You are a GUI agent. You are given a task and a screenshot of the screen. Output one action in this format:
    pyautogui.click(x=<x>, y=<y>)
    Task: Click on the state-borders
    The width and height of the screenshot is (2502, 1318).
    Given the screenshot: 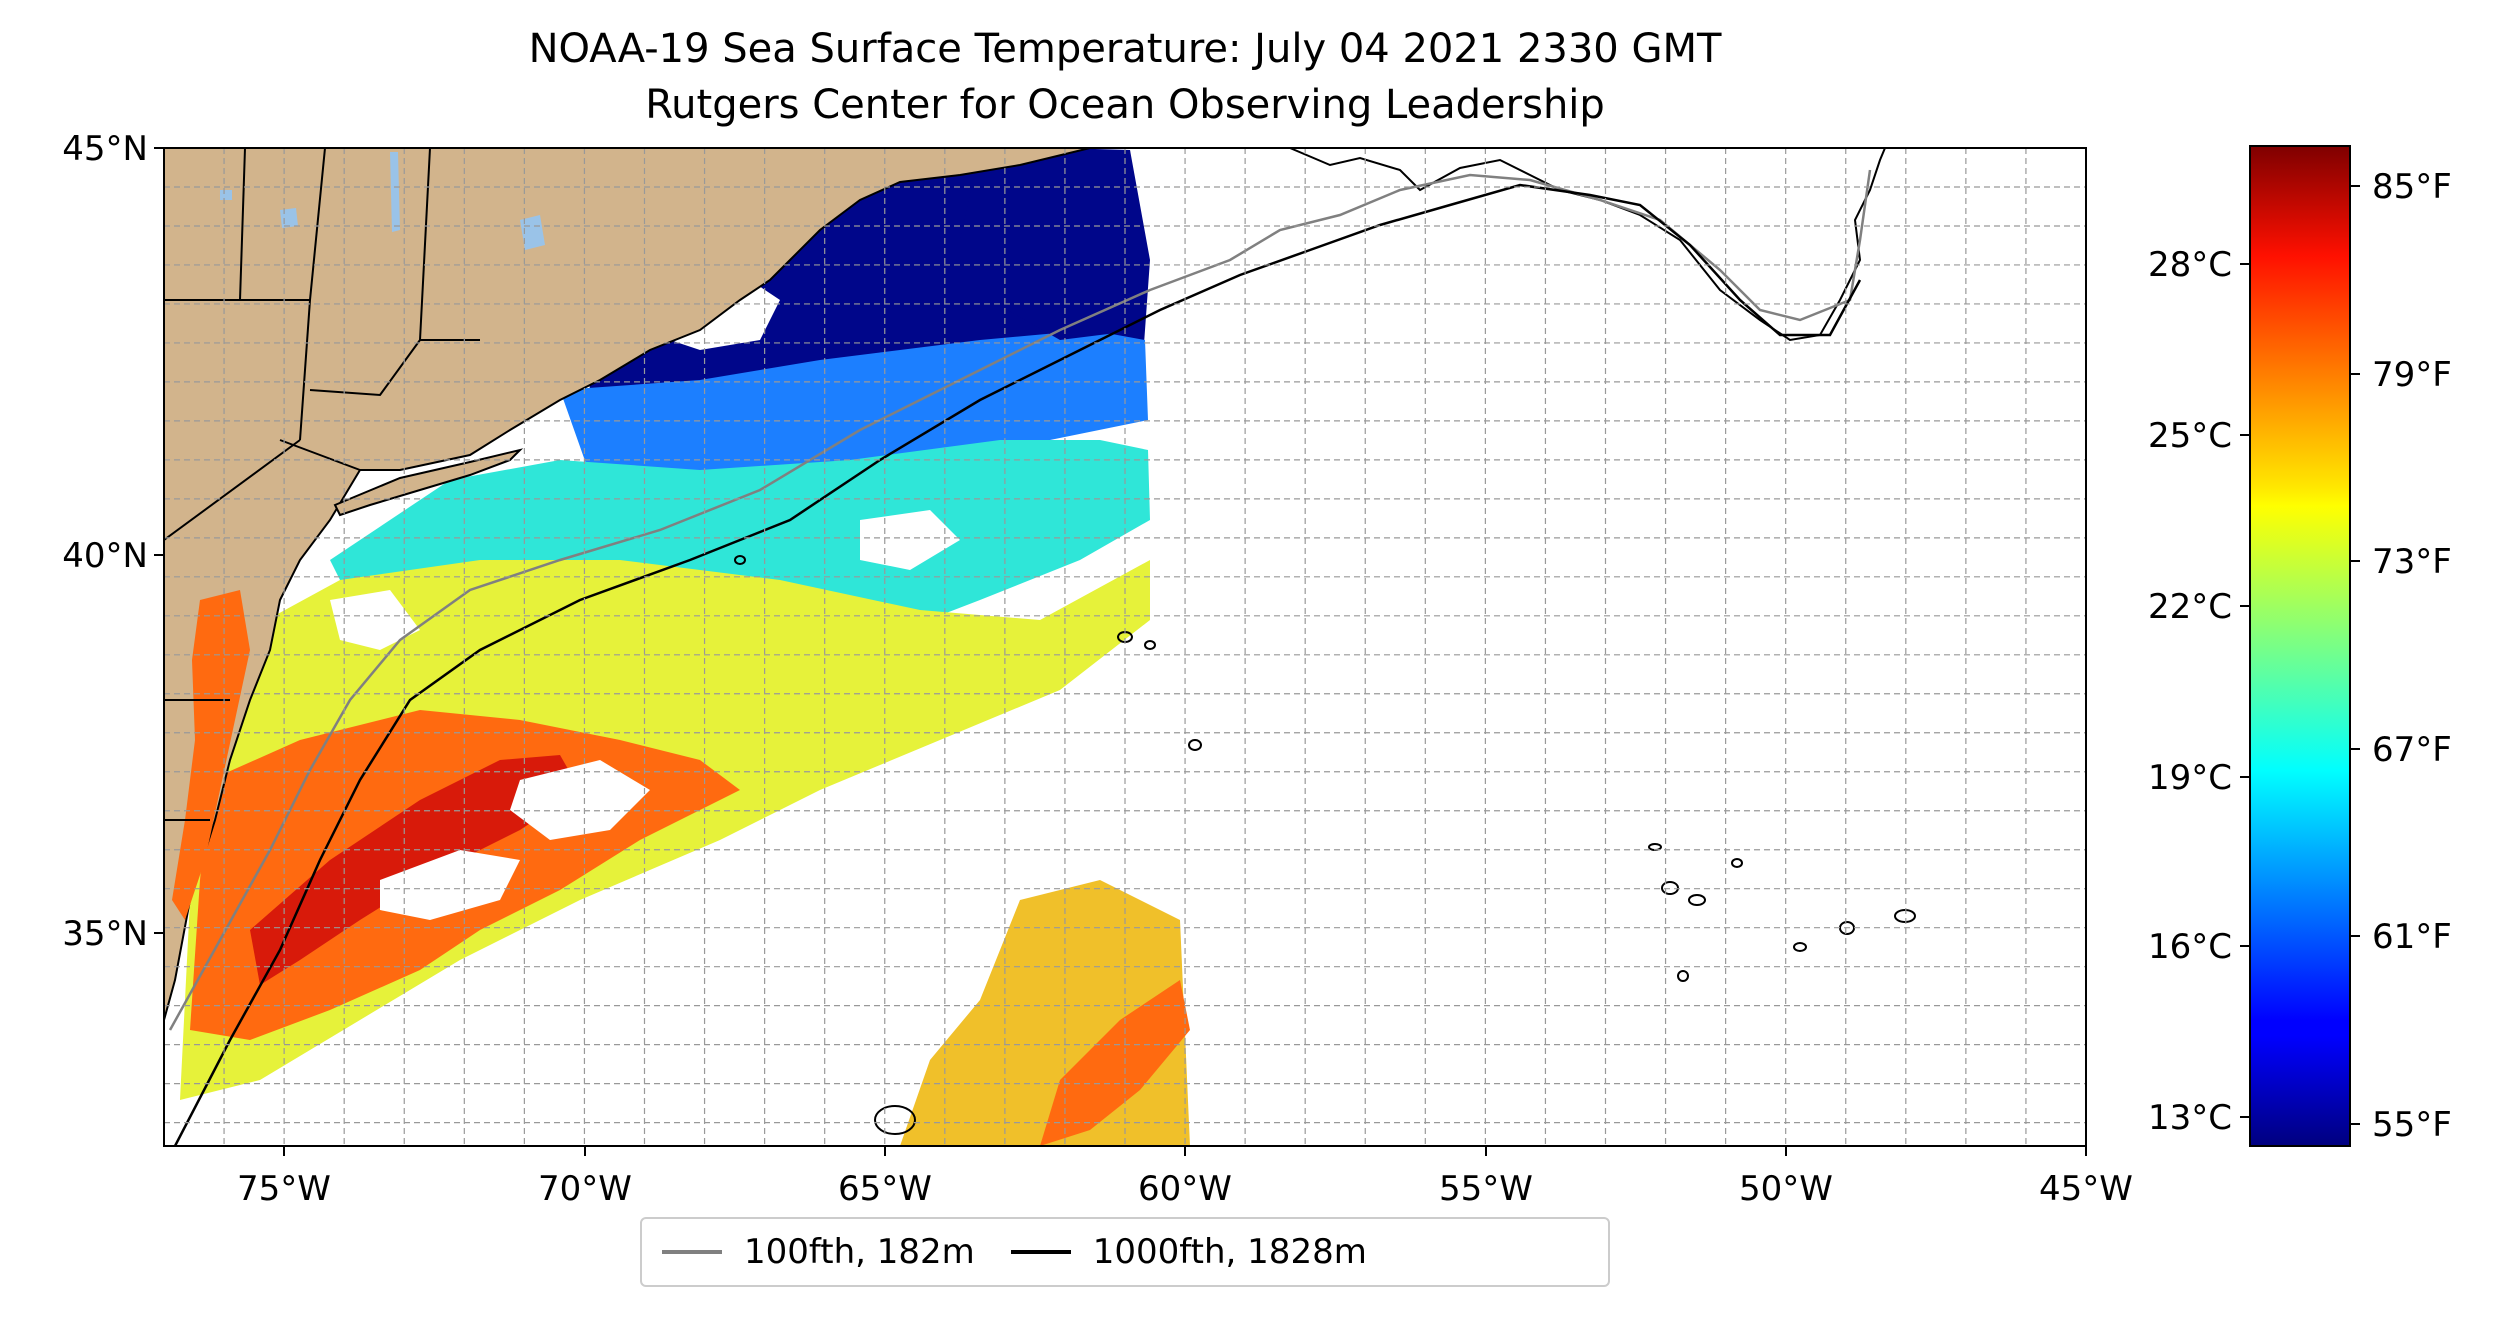 What is the action you would take?
    pyautogui.click(x=322, y=484)
    